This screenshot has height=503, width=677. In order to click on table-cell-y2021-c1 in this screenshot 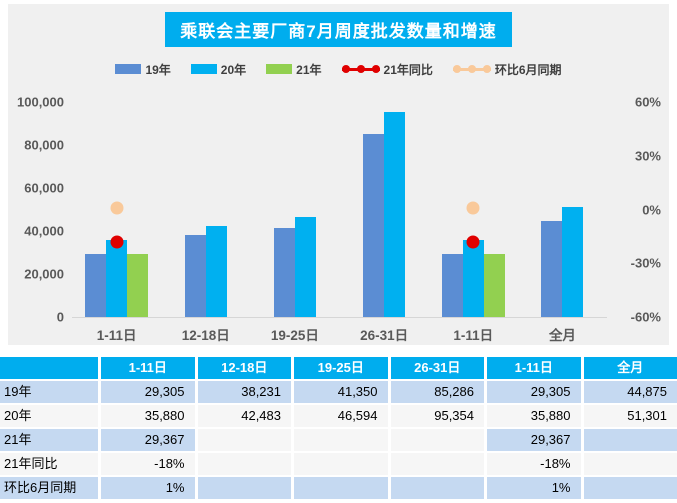, I will do `click(244, 440)`.